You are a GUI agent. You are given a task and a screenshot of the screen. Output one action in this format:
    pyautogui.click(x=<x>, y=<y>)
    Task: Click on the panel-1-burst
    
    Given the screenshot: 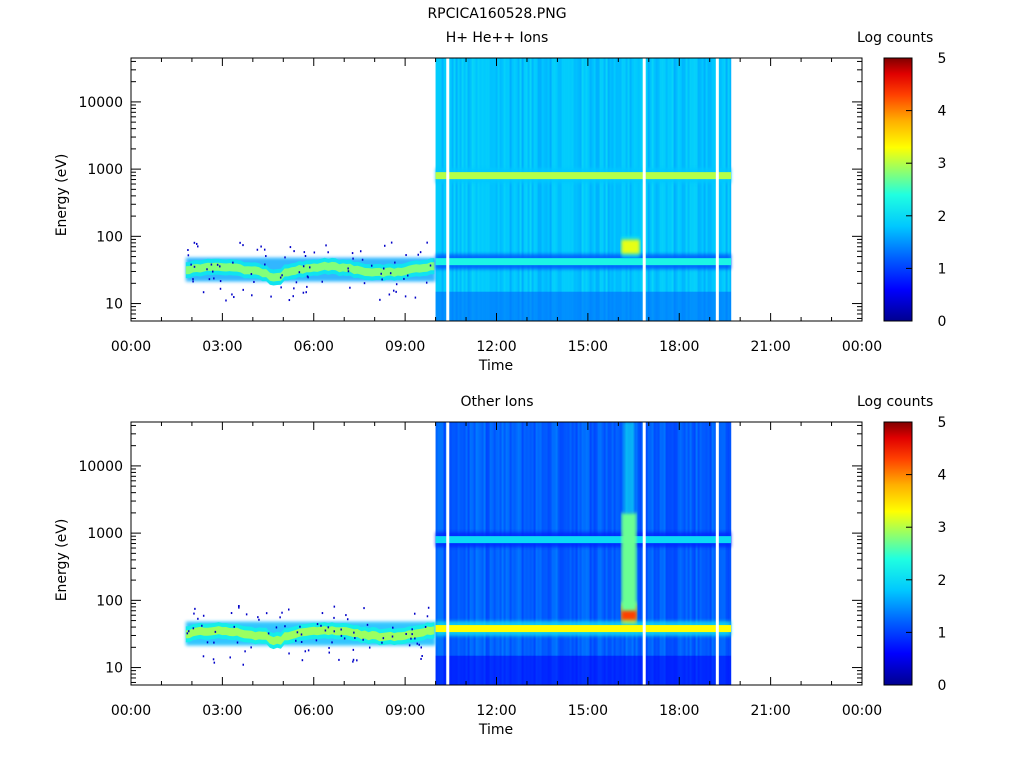 What is the action you would take?
    pyautogui.click(x=630, y=246)
    